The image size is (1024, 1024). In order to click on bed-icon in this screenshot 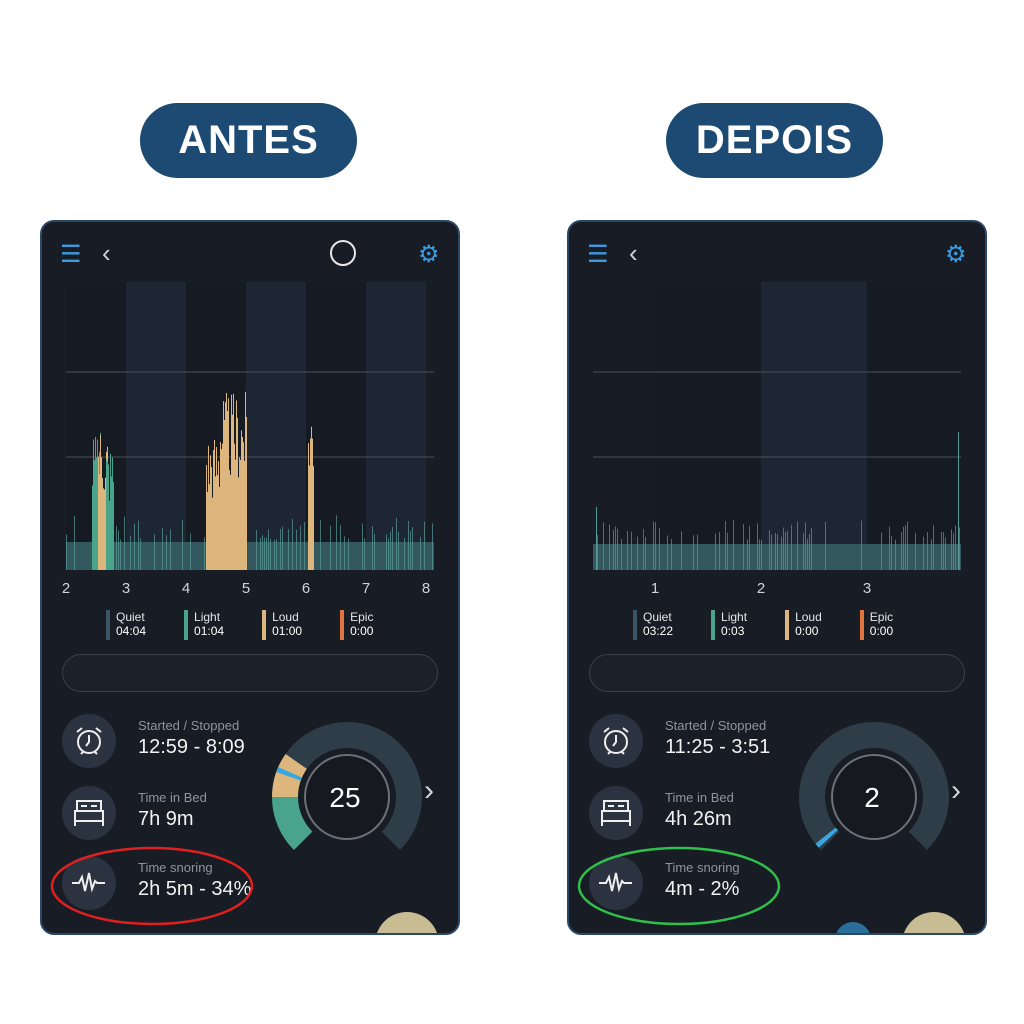, I will do `click(89, 813)`.